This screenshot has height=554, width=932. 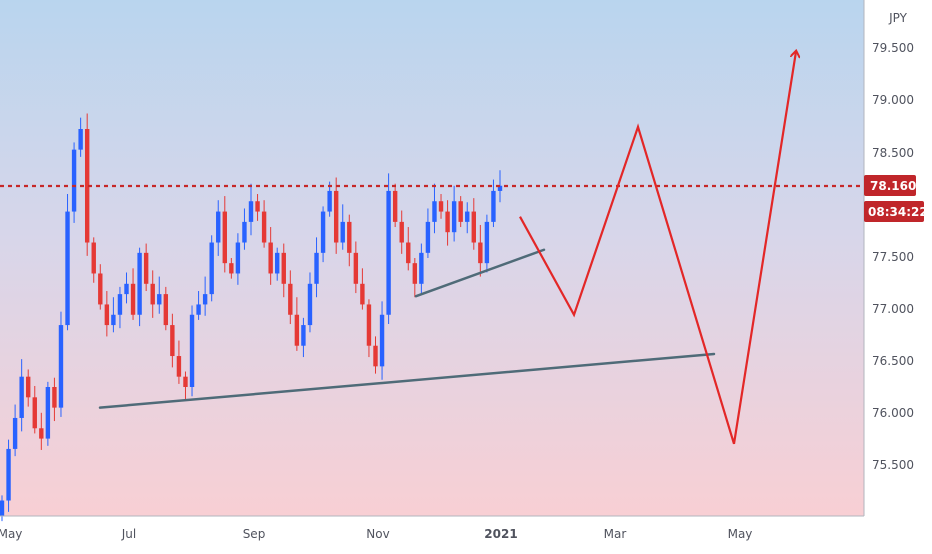 What do you see at coordinates (898, 212) in the screenshot?
I see `countdown-label: 08:34:22` at bounding box center [898, 212].